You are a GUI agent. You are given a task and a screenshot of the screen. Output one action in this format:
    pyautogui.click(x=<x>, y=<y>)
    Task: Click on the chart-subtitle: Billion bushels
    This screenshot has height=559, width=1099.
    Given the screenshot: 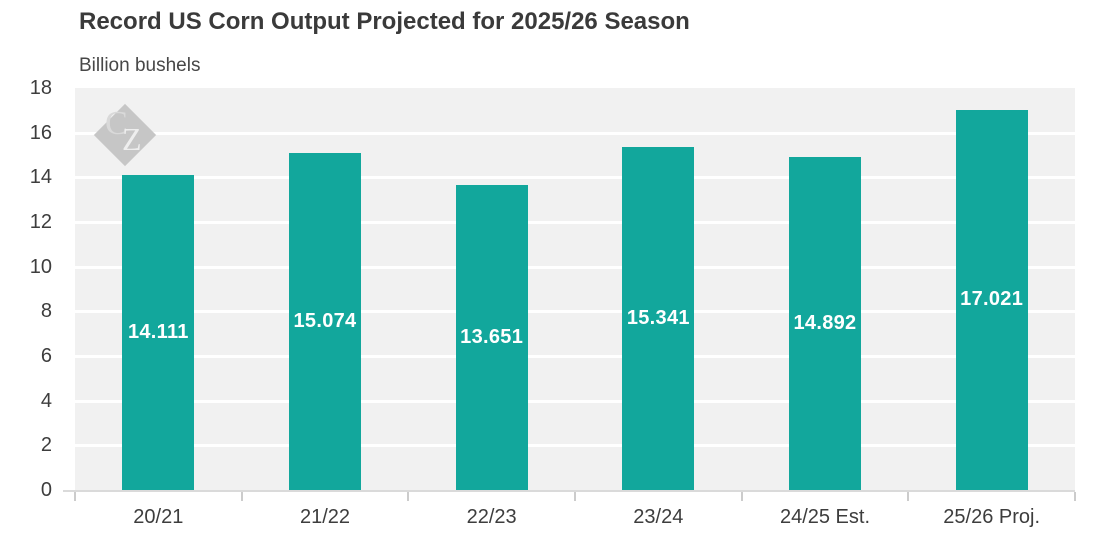 What is the action you would take?
    pyautogui.click(x=140, y=65)
    